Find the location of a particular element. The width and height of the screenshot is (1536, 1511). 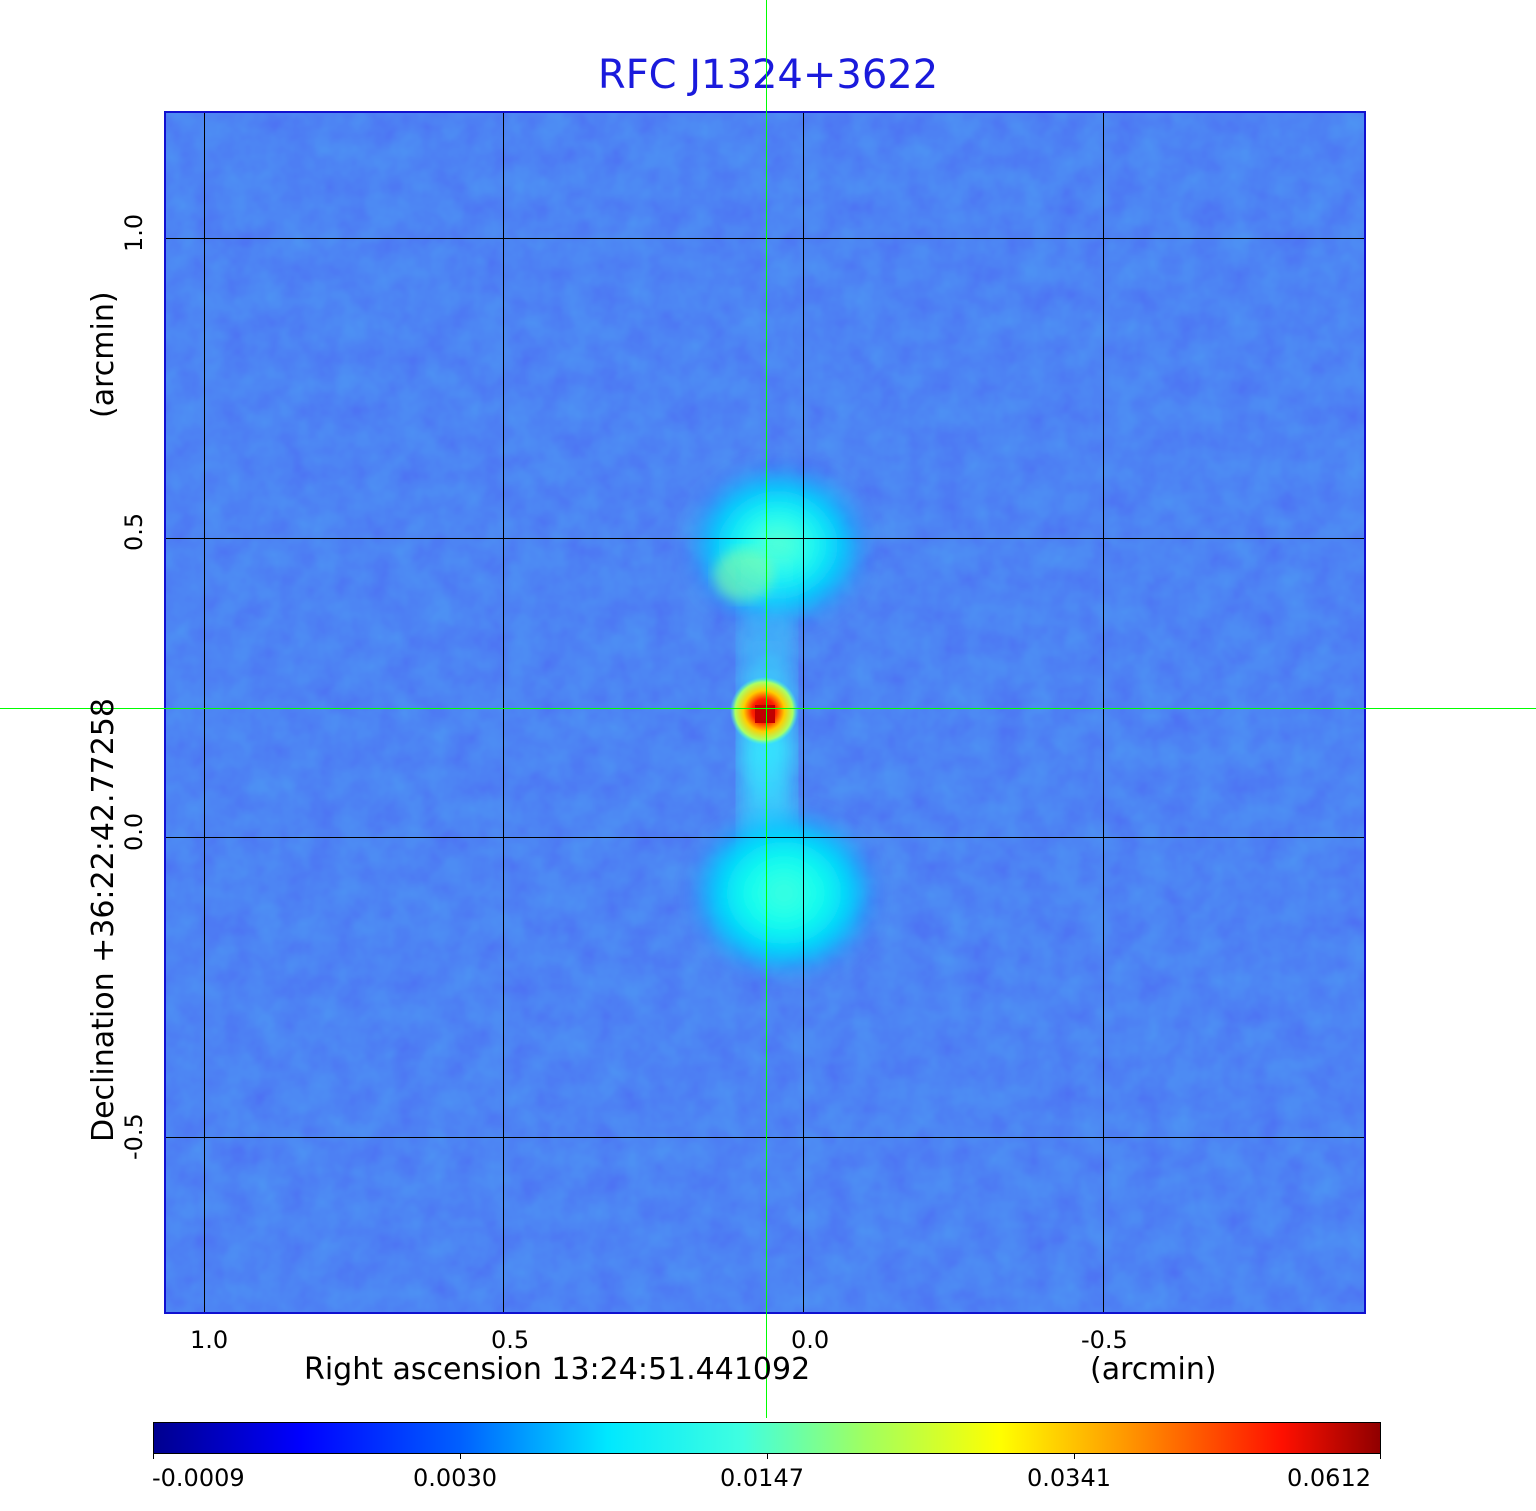

y-tick-label: -0.5 is located at coordinates (134, 1136).